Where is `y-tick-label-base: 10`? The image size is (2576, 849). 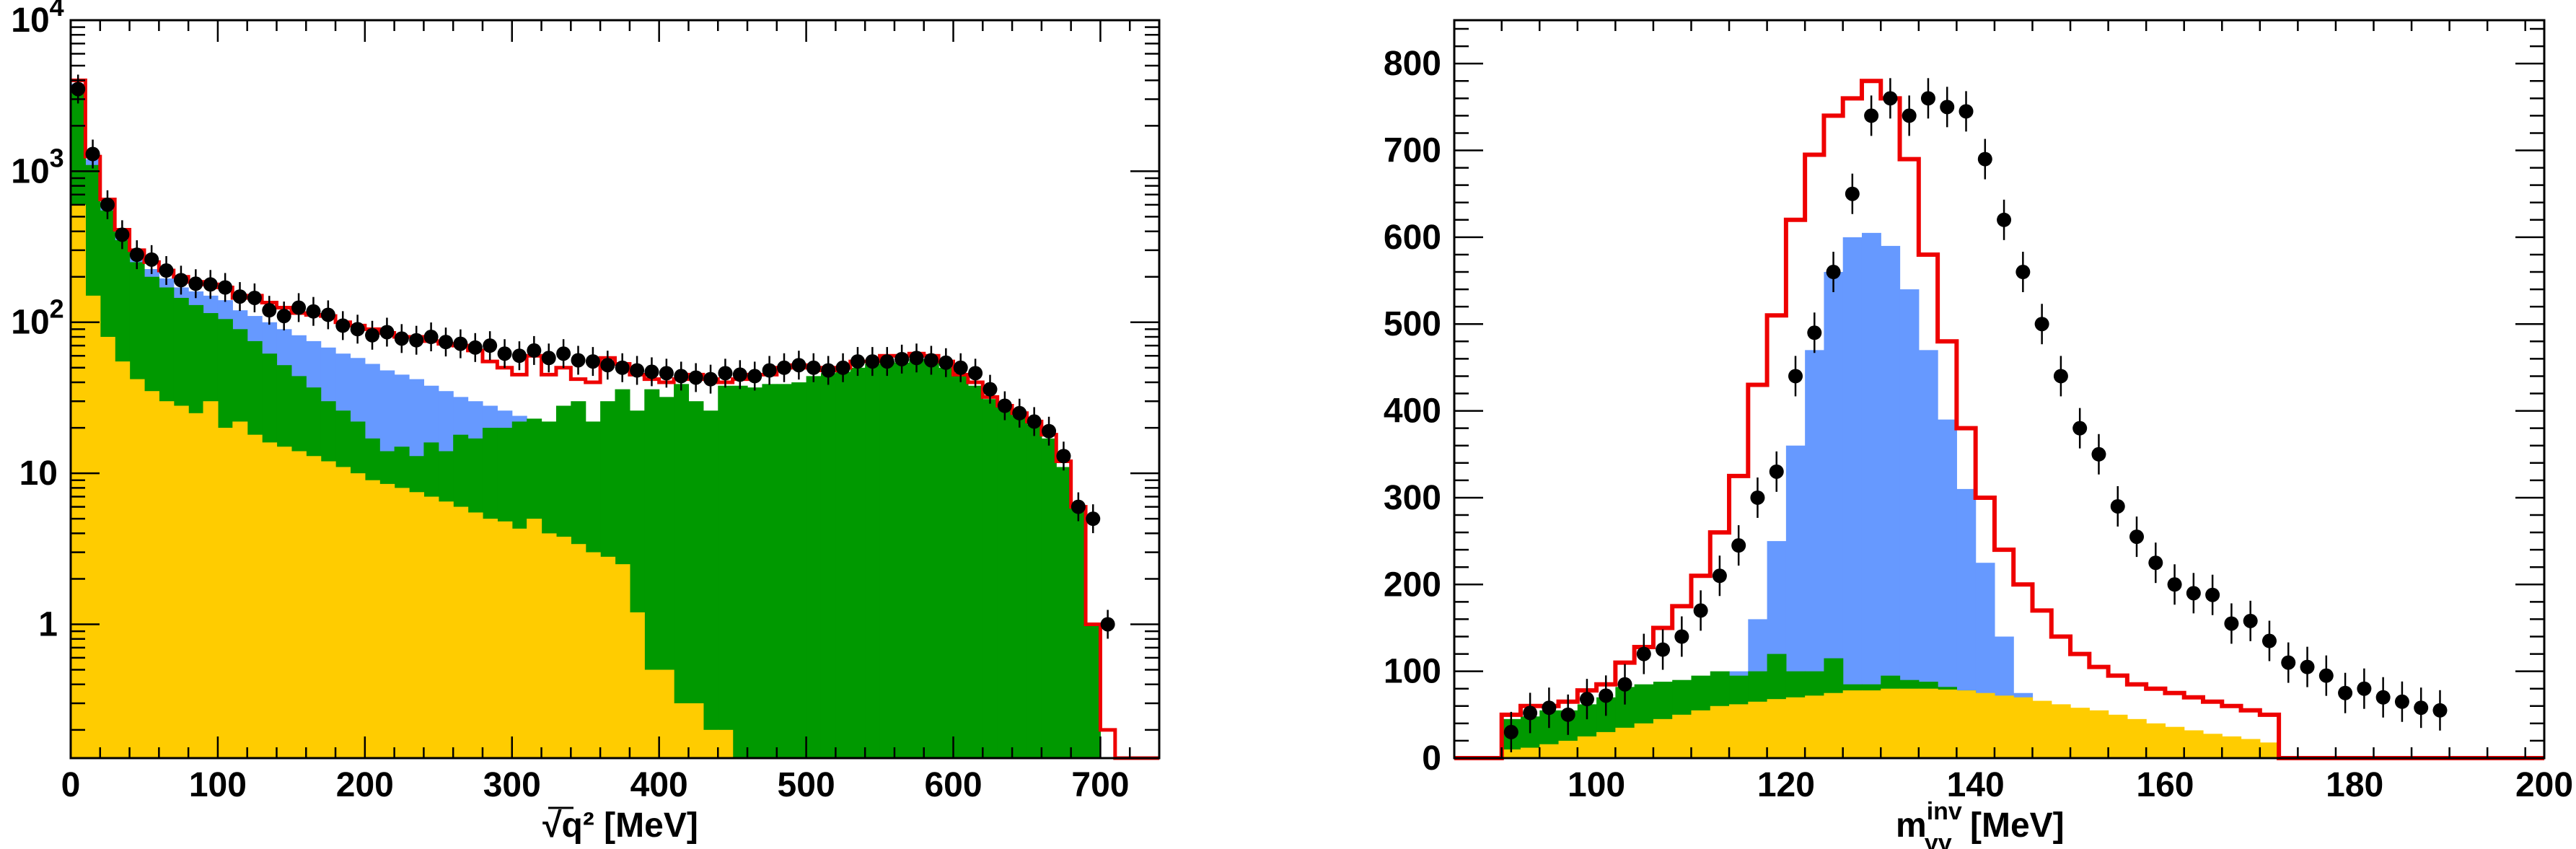
y-tick-label-base: 10 is located at coordinates (38, 474).